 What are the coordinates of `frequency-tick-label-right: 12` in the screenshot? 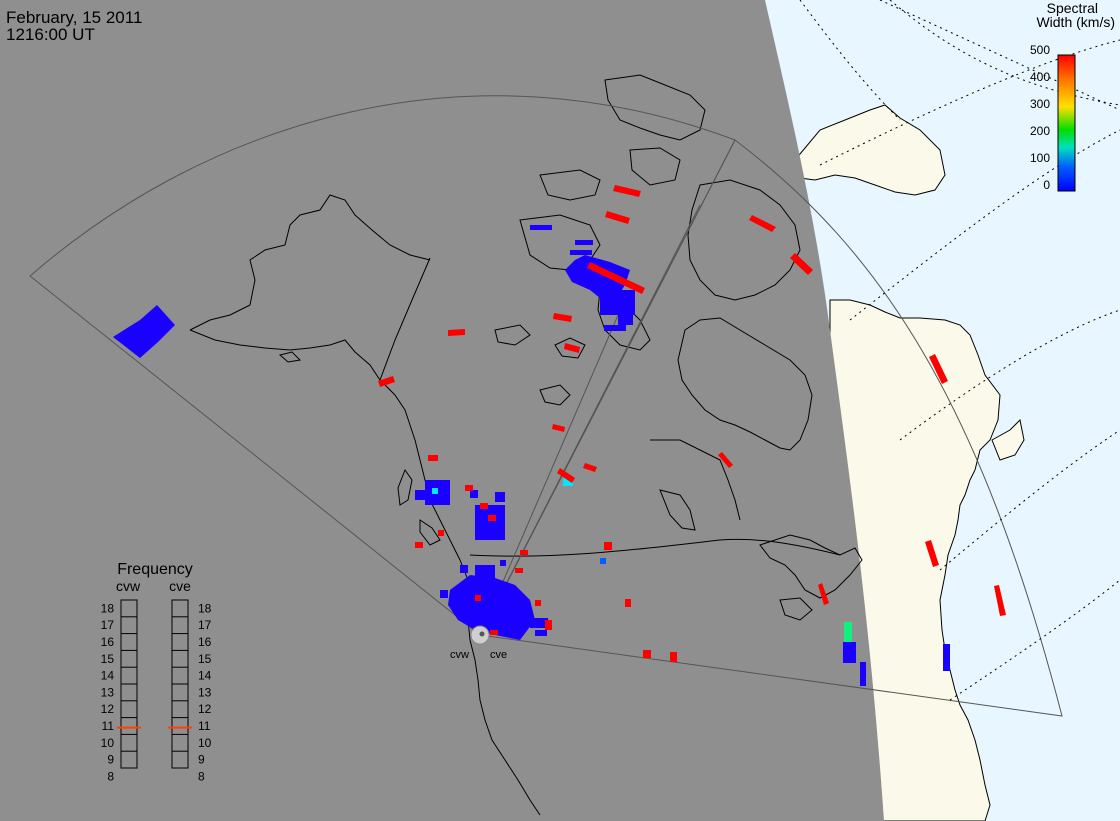 It's located at (205, 709).